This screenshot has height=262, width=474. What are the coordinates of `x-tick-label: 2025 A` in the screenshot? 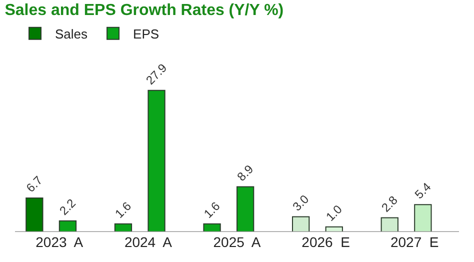 It's located at (237, 242).